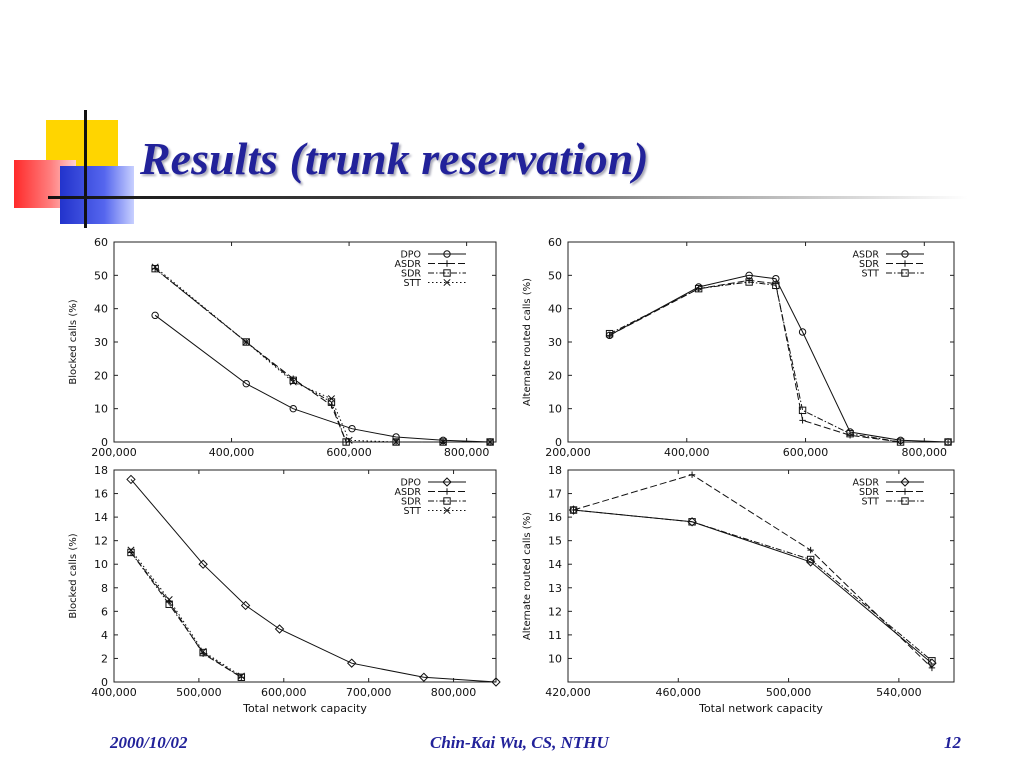 The image size is (1024, 768). Describe the element at coordinates (114, 452) in the screenshot. I see `x-tick-label: 200,000` at that location.